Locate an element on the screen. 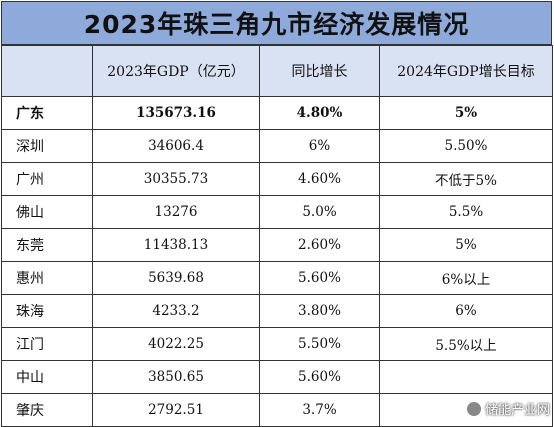 The width and height of the screenshot is (554, 427). cell-gdp: 11438.13 is located at coordinates (176, 245).